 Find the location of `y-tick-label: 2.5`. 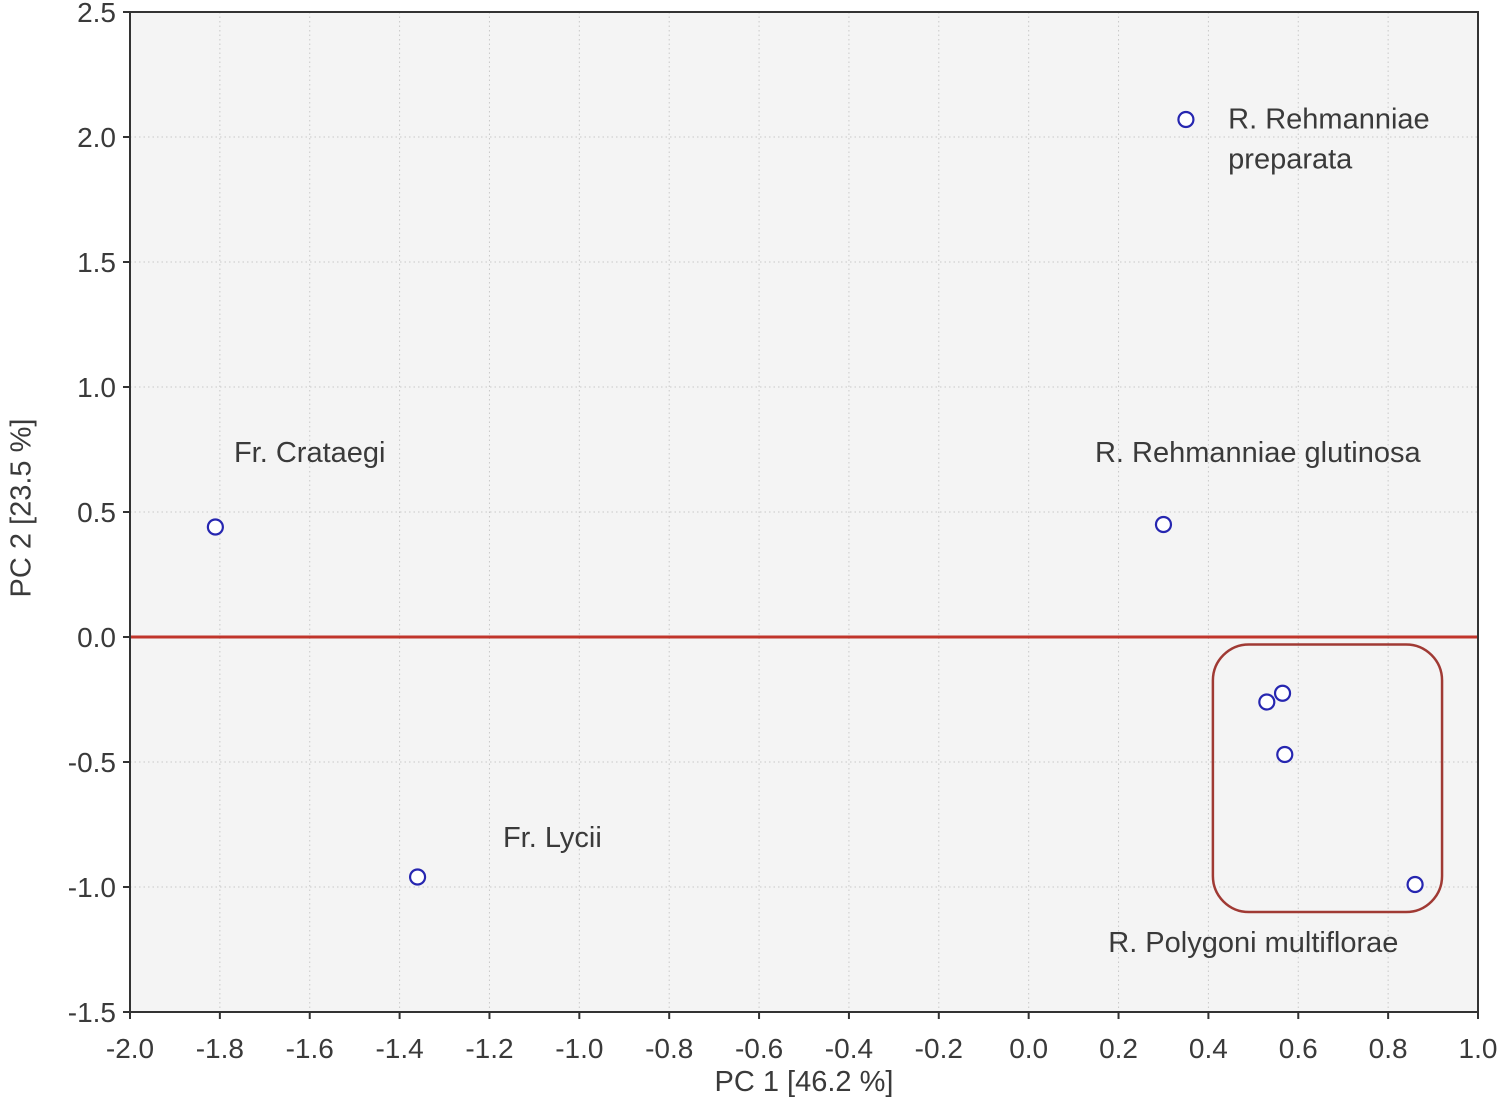

y-tick-label: 2.5 is located at coordinates (96, 14).